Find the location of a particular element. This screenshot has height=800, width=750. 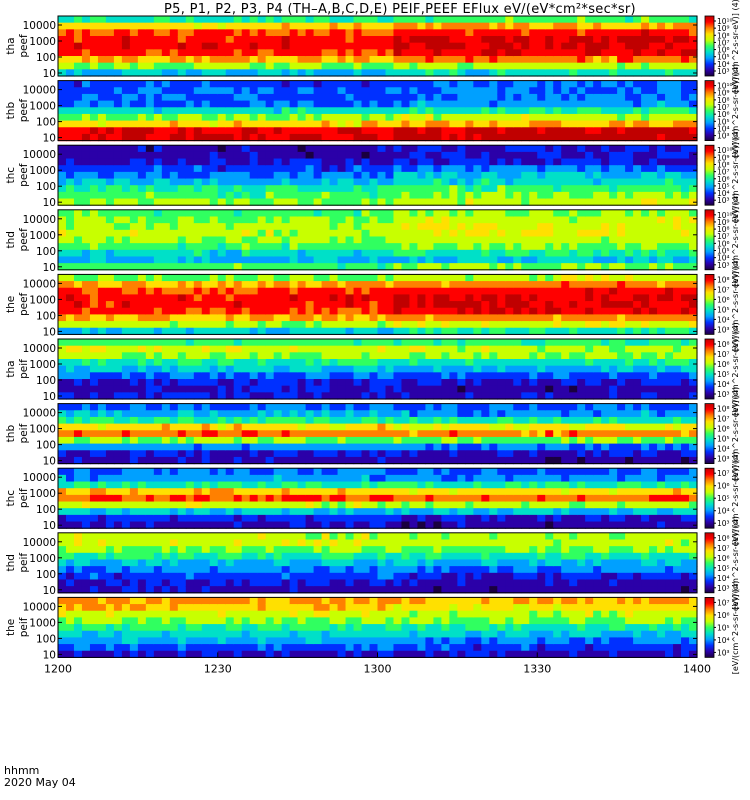

colorbar-label: [eV/(cm^2-s-sr-eV)] (4) is located at coordinates (735, 46).